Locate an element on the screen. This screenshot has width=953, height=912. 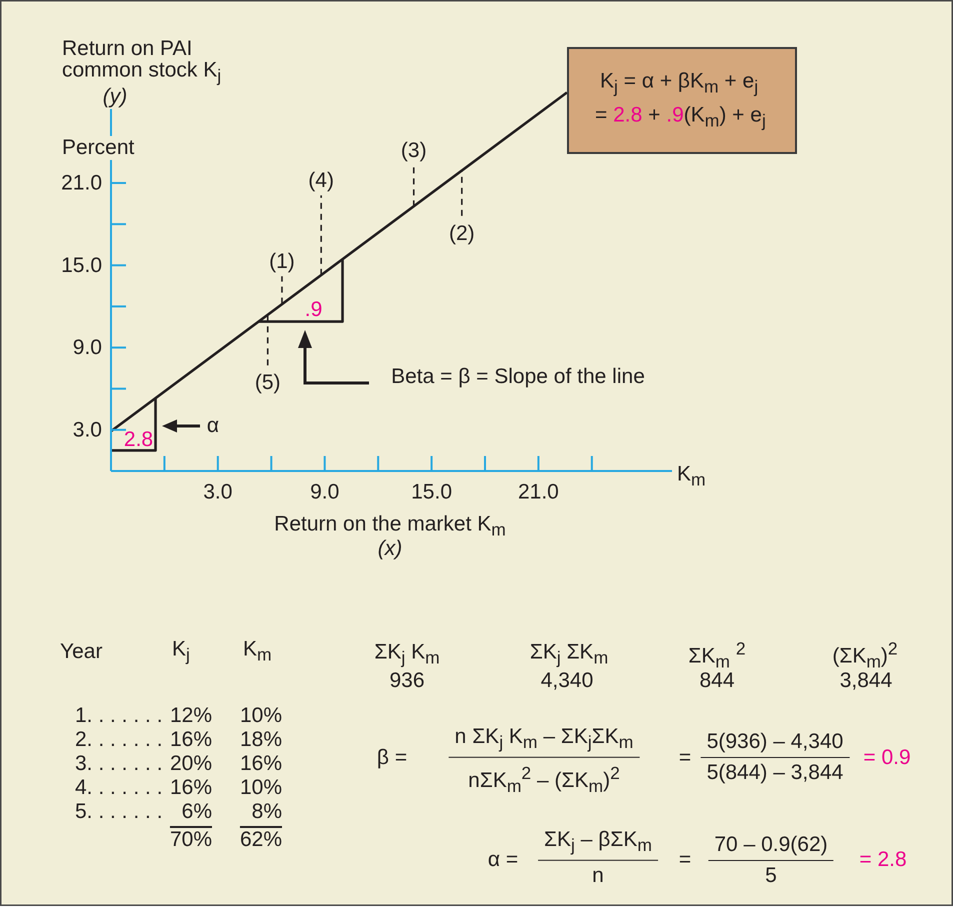
text: (ΣK$_{m}$)$^{2}$ is located at coordinates (865, 655).